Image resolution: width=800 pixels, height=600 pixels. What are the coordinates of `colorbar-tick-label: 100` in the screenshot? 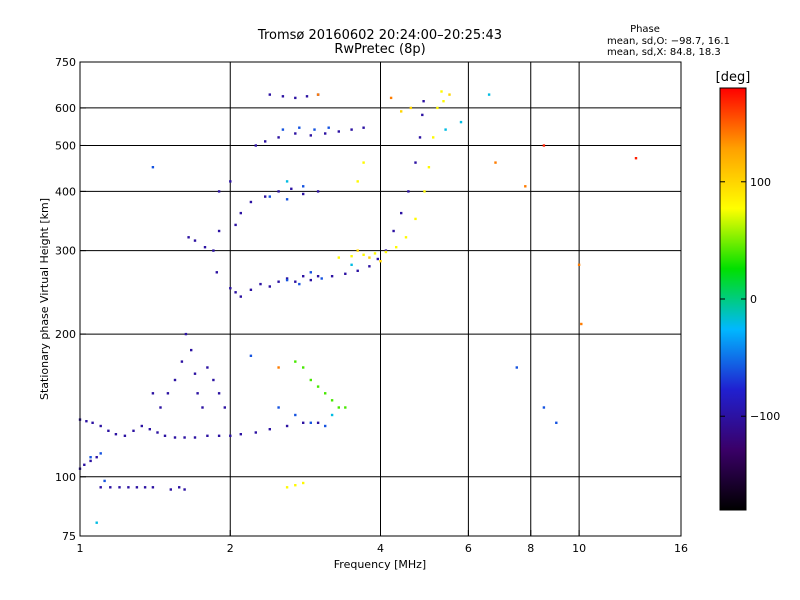 It's located at (760, 182).